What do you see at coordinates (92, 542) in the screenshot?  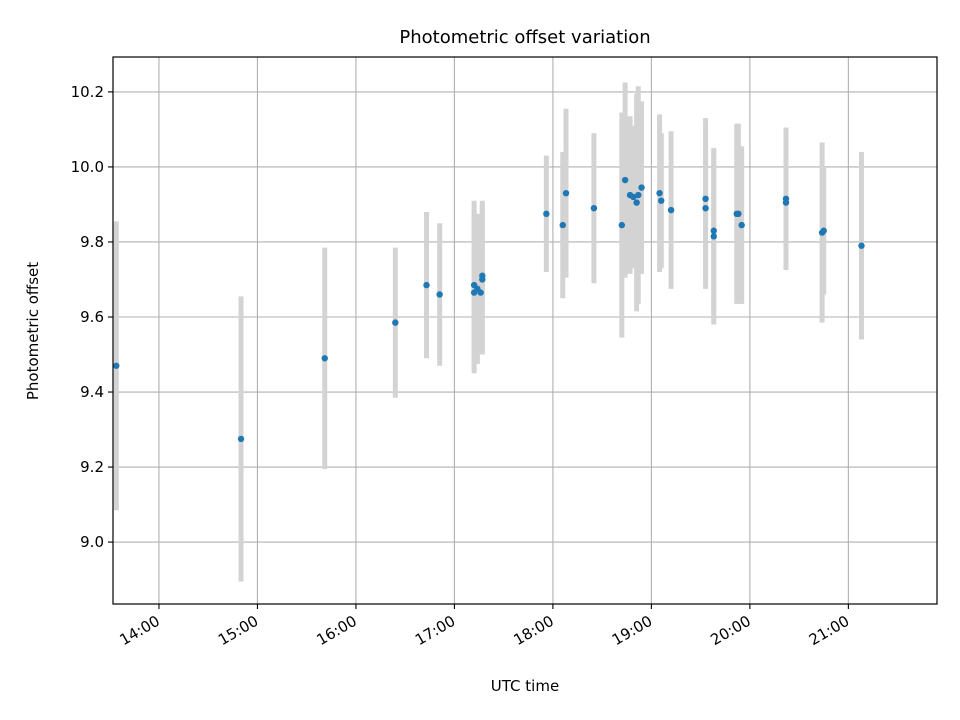 I see `y-tick-label: 9.0` at bounding box center [92, 542].